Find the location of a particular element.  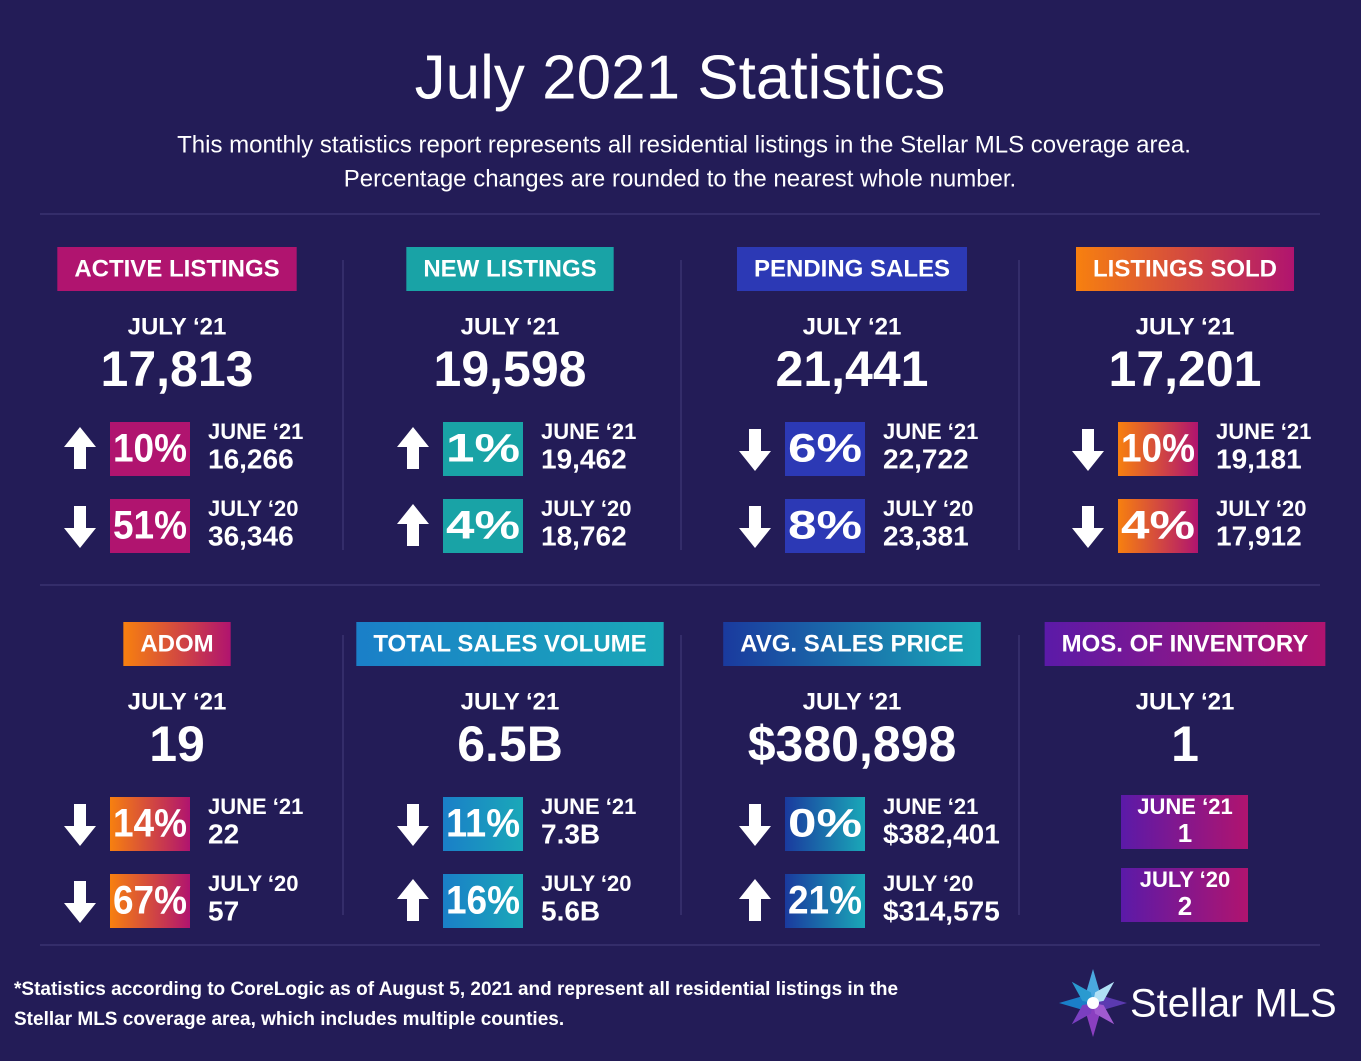

compare-value: 17,912 is located at coordinates (1259, 535).